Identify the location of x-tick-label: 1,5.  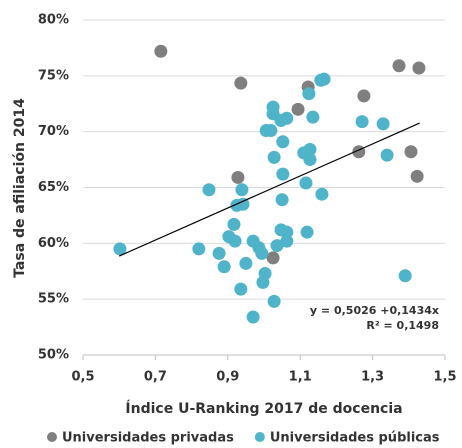
(444, 377).